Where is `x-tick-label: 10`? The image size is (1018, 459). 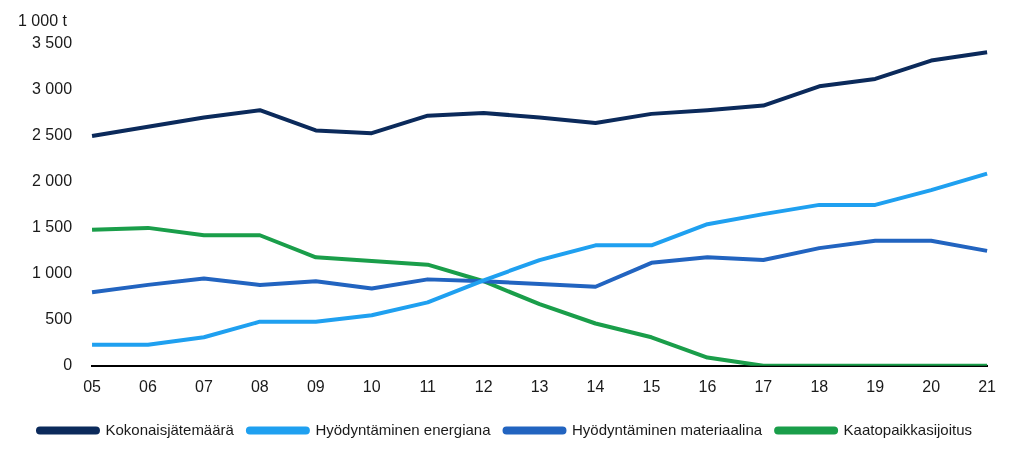
x-tick-label: 10 is located at coordinates (371, 386).